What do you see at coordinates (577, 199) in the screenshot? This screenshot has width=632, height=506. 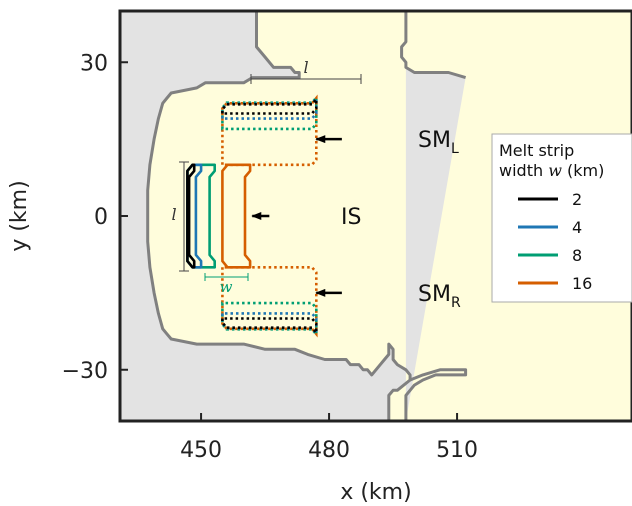 I see `legend-label-2: 2` at bounding box center [577, 199].